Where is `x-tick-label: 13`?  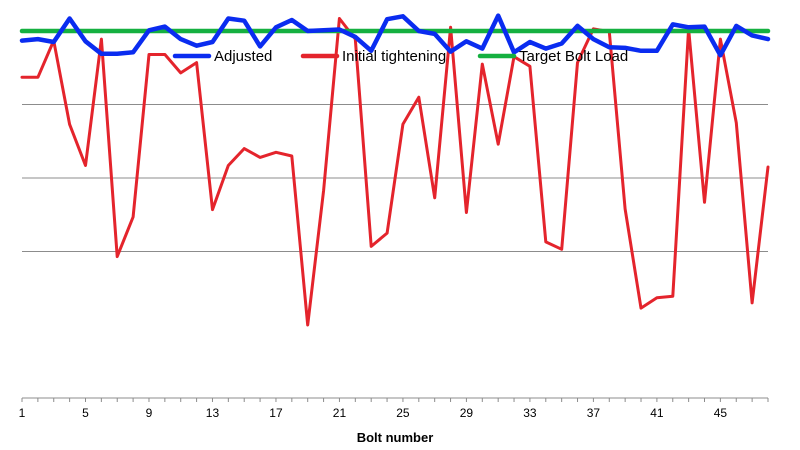 x-tick-label: 13 is located at coordinates (213, 413).